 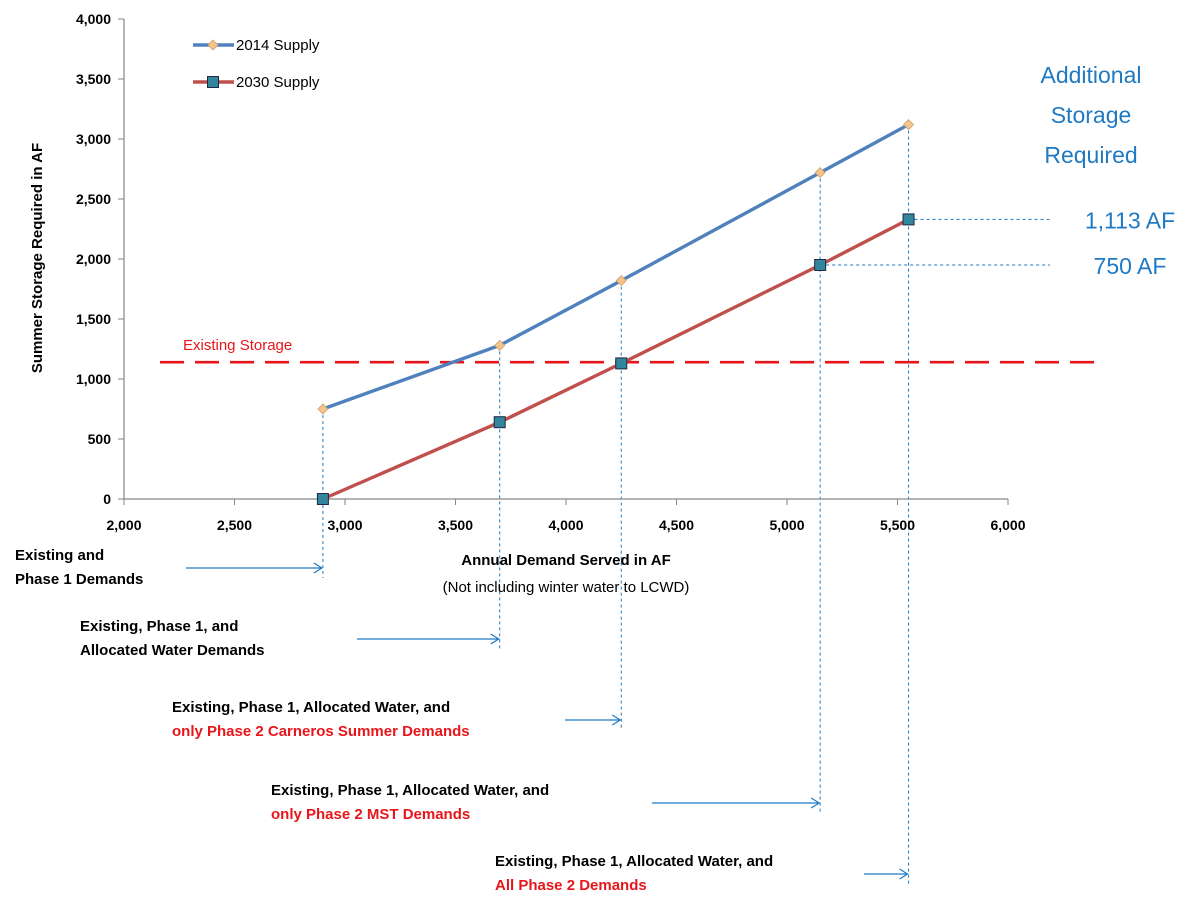 What do you see at coordinates (344, 525) in the screenshot?
I see `x-tick-label: 3,000` at bounding box center [344, 525].